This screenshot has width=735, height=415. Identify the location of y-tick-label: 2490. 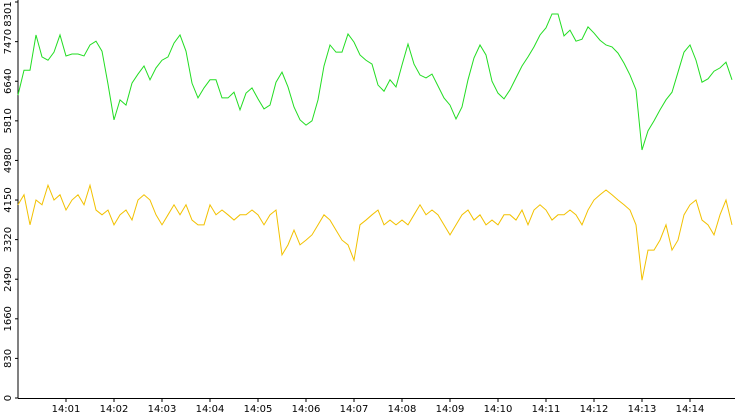
(8, 278).